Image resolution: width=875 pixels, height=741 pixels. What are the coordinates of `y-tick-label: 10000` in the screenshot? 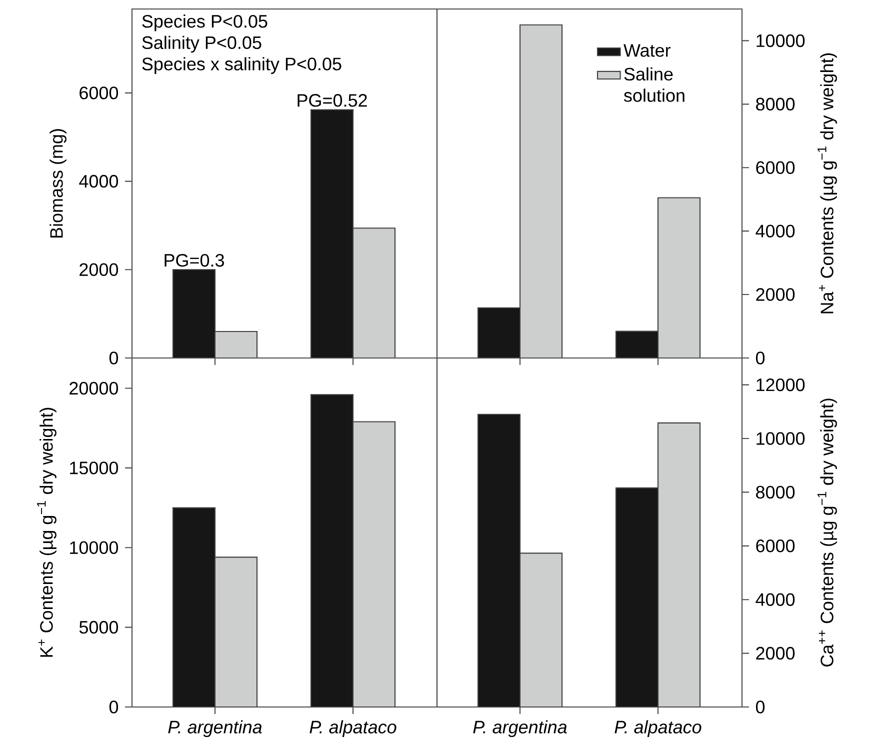 It's located at (94, 547).